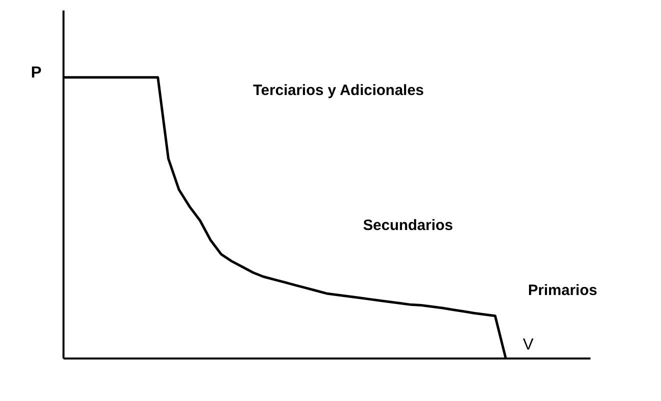 The width and height of the screenshot is (661, 401). I want to click on annotation: Secundarios, so click(408, 225).